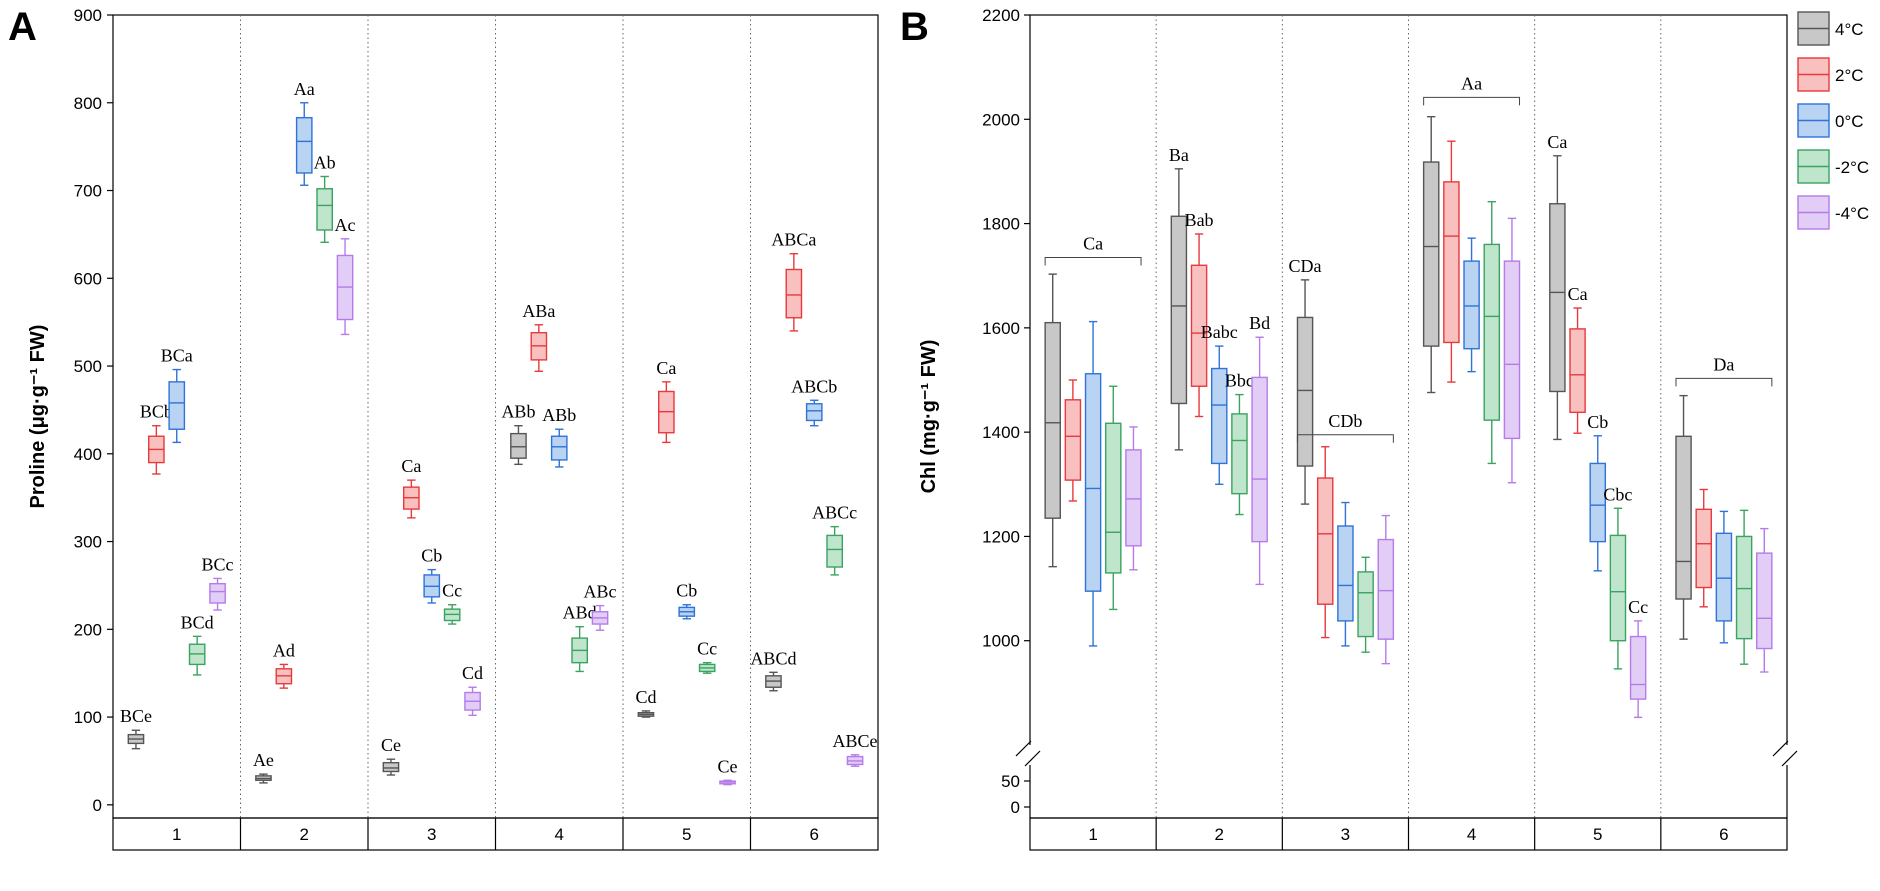 This screenshot has width=1880, height=891. What do you see at coordinates (1305, 266) in the screenshot?
I see `significance-label: CDa` at bounding box center [1305, 266].